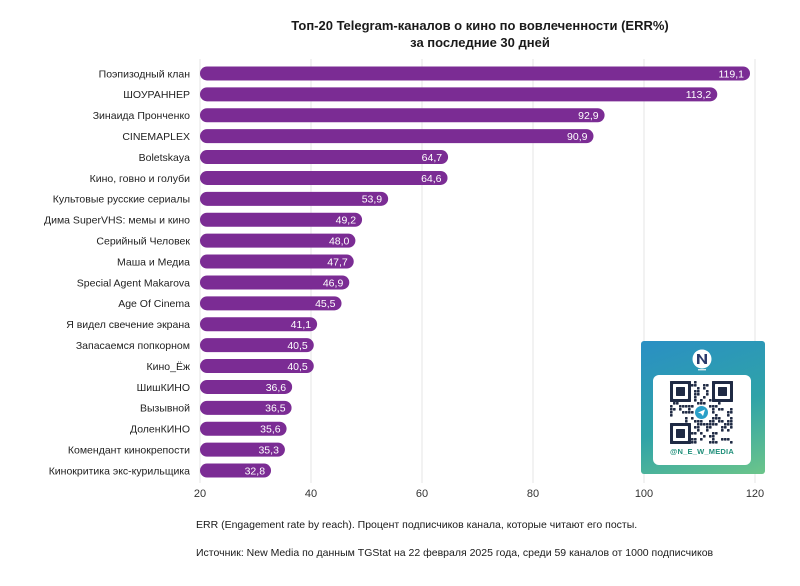 The height and width of the screenshot is (586, 800). I want to click on category-label: Кинокритика экс-курильщика, so click(119, 471).